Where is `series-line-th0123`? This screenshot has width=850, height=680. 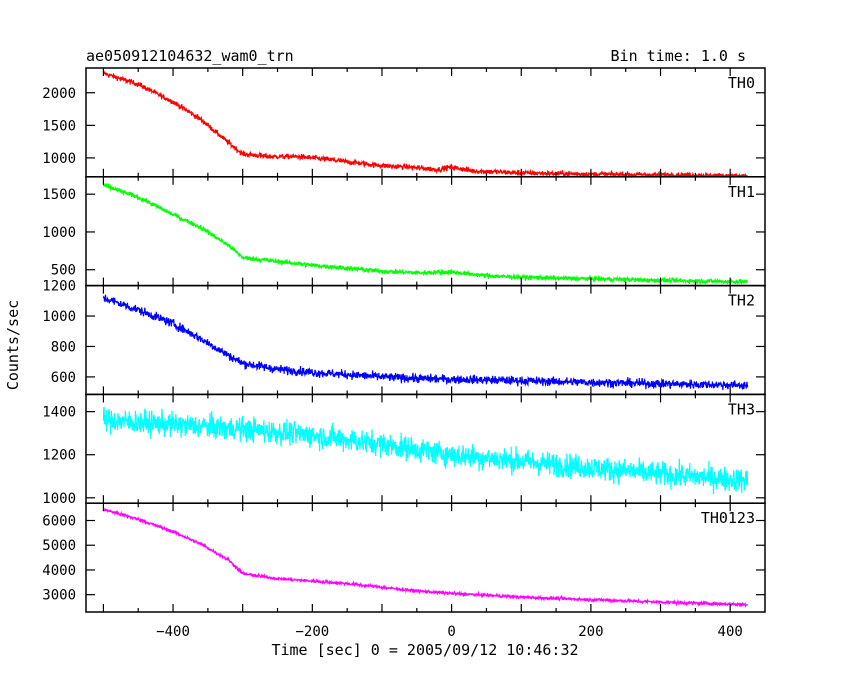
series-line-th0123 is located at coordinates (425, 557).